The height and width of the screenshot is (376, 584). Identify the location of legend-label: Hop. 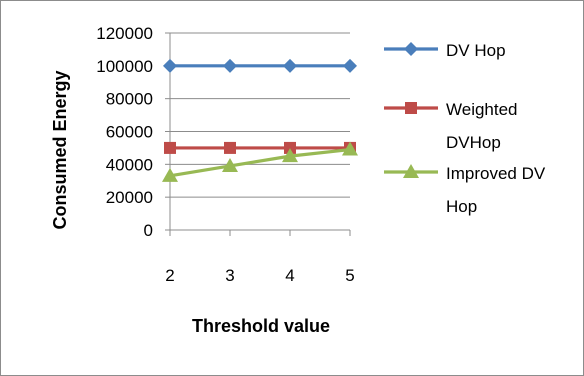
(461, 206).